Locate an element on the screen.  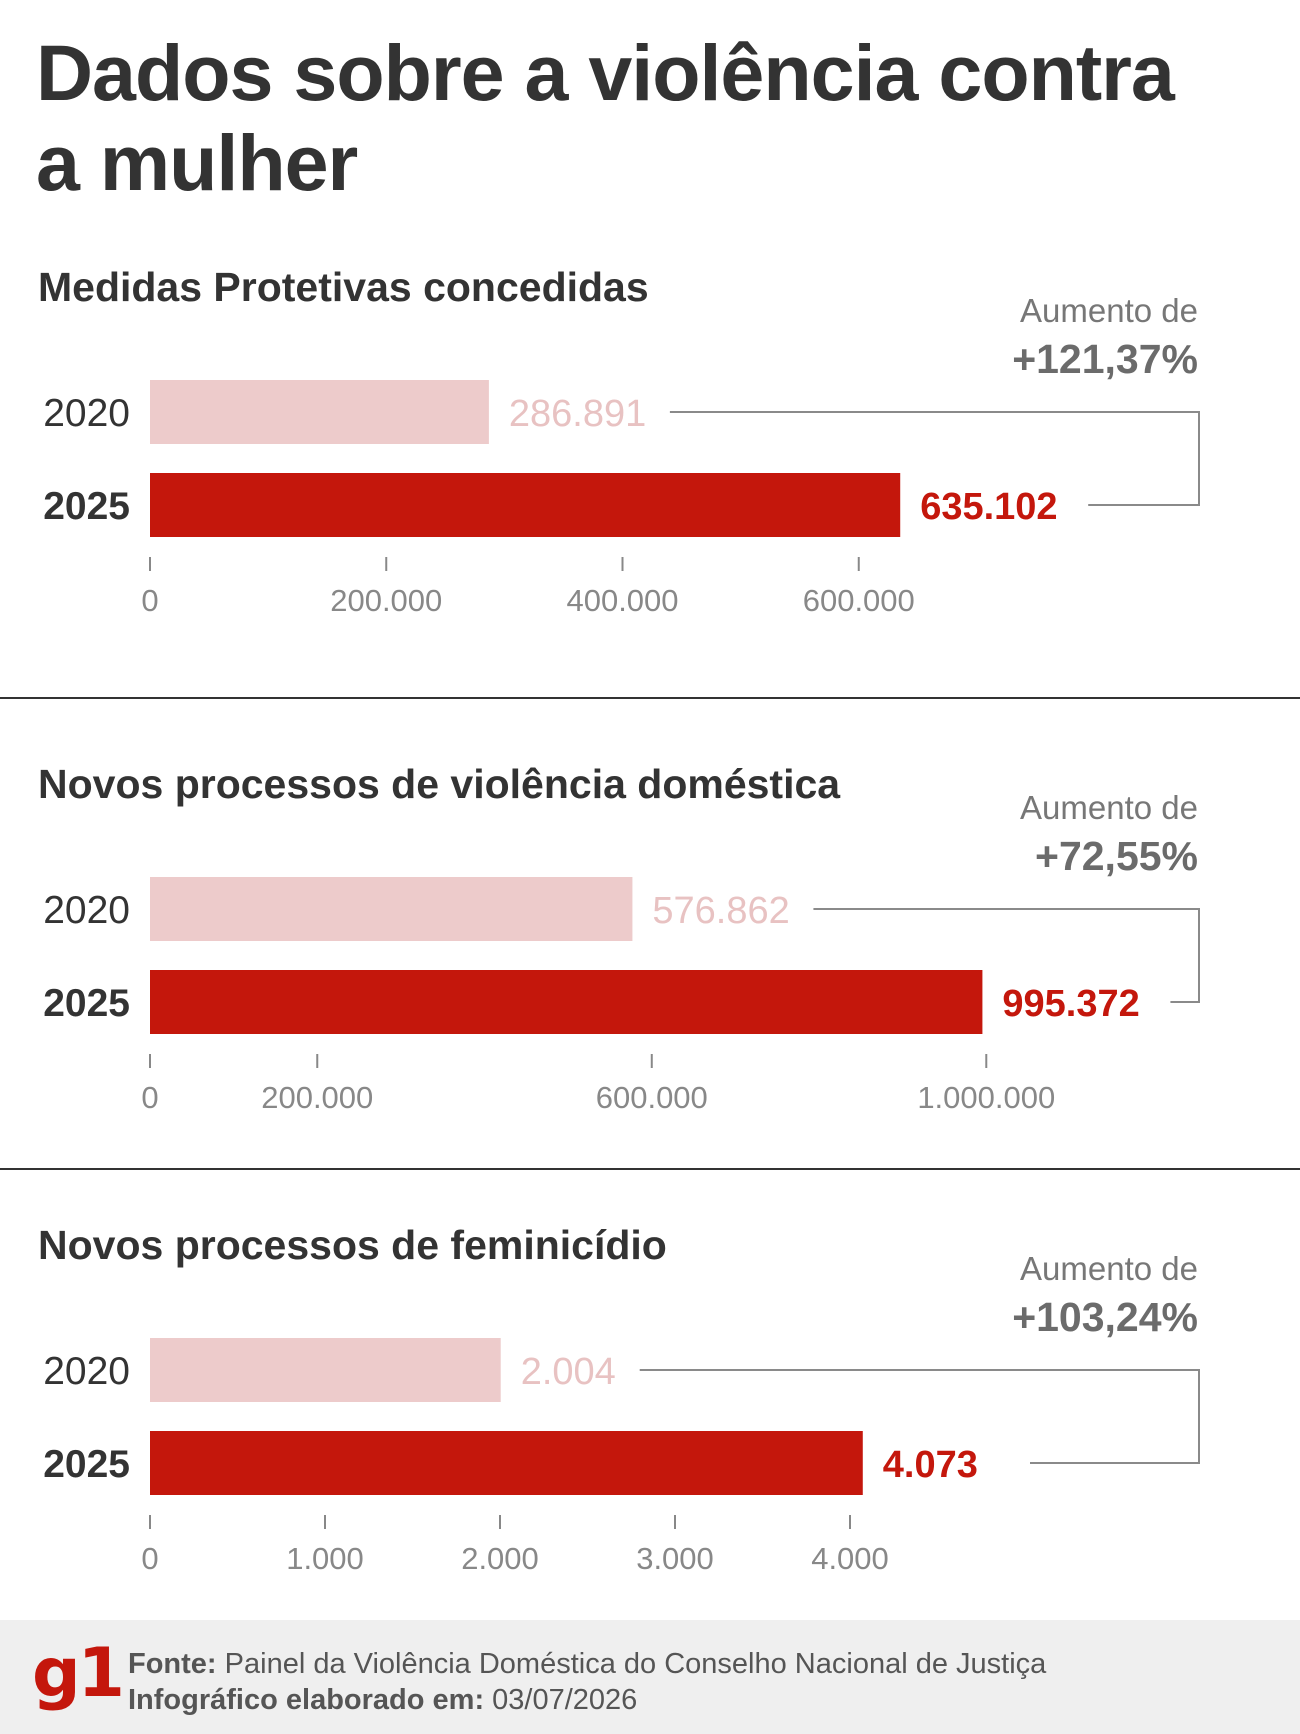
chart-title: Novos processos de violência doméstica is located at coordinates (439, 784).